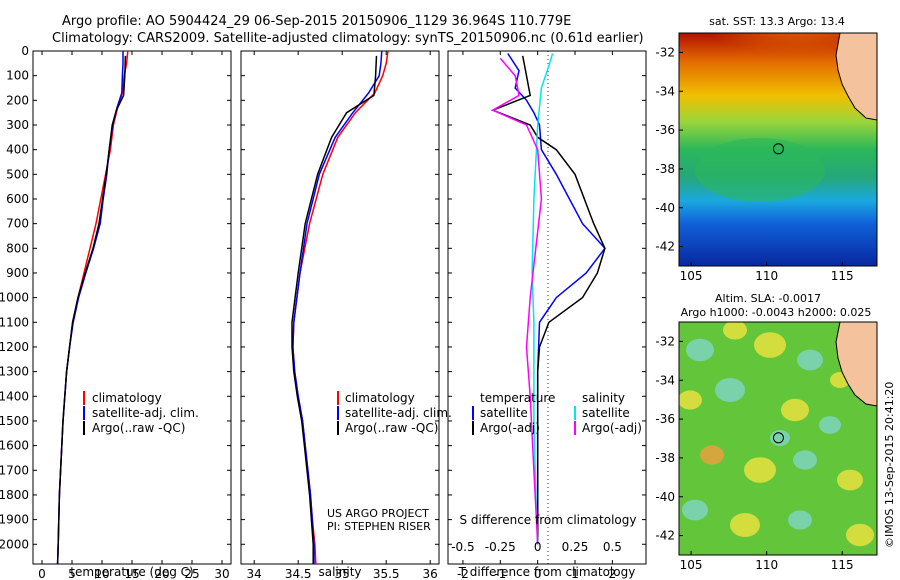 The image size is (900, 580). What do you see at coordinates (665, 380) in the screenshot?
I see `sla-map-ytick-label-1: -34` at bounding box center [665, 380].